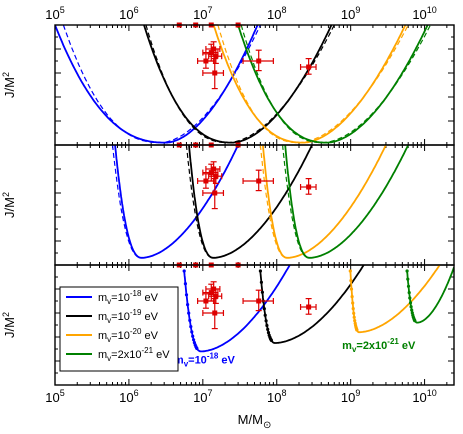 The width and height of the screenshot is (463, 434). Describe the element at coordinates (202, 13) in the screenshot. I see `top-tick-label: 10⁷` at that location.